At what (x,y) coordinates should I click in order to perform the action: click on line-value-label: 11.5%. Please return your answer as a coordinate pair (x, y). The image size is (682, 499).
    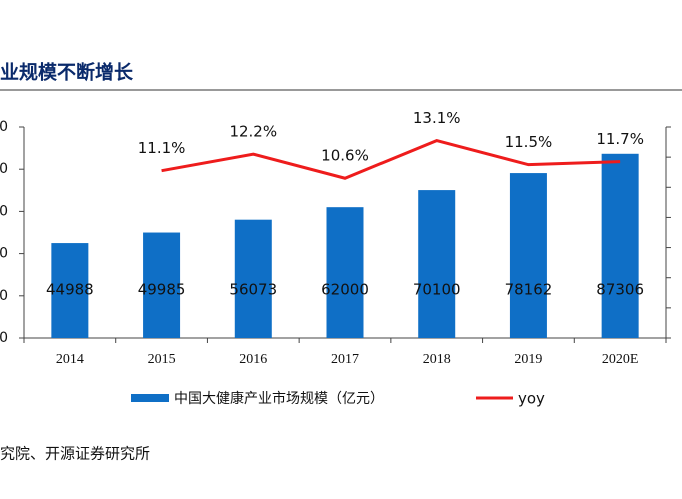
    Looking at the image, I should click on (529, 142).